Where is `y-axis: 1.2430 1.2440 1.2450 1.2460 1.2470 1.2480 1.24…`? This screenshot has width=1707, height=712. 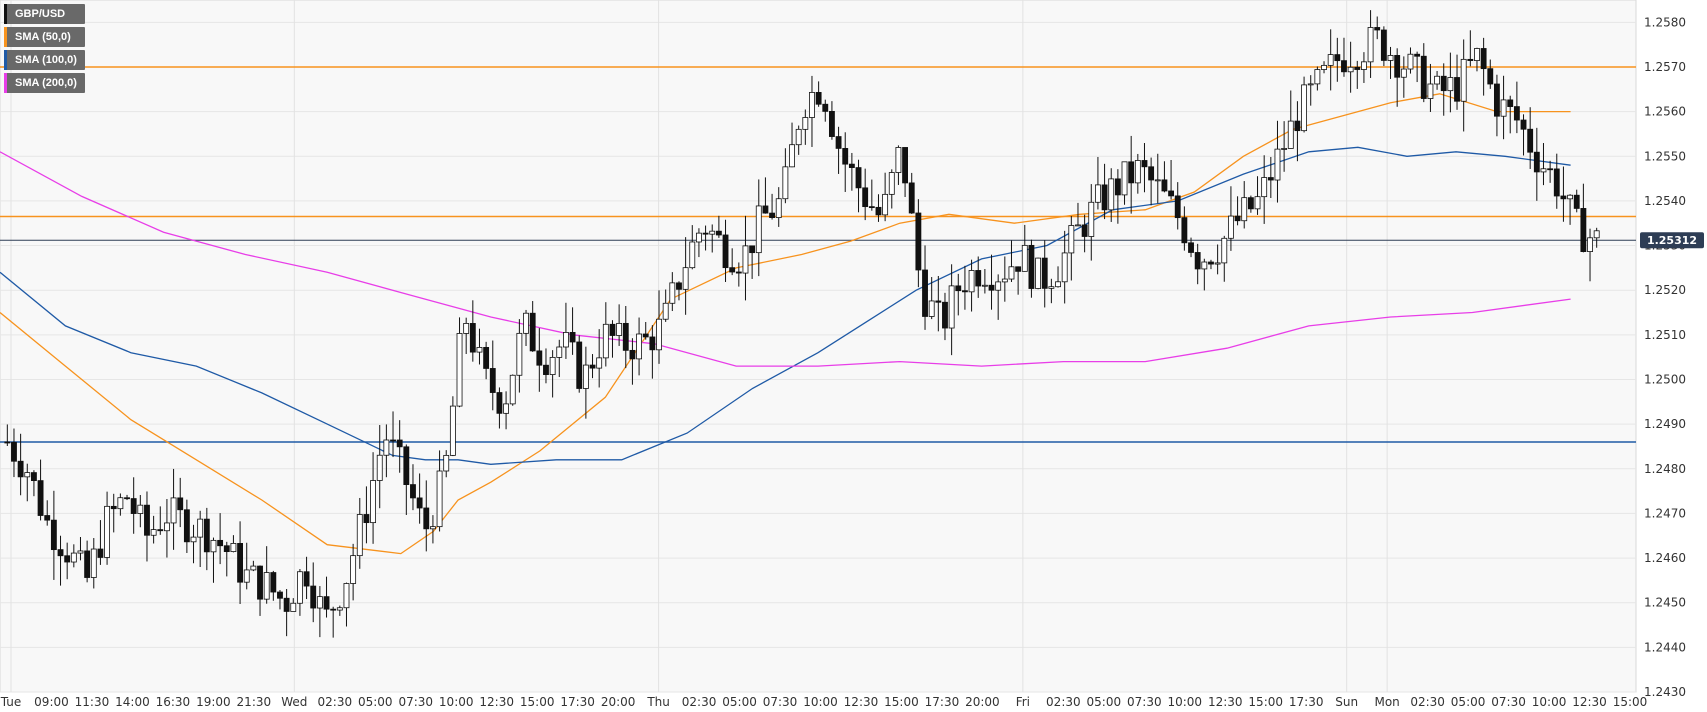
y-axis: 1.2430 1.2440 1.2450 1.2460 1.2470 1.2480 1.24… is located at coordinates (1665, 357).